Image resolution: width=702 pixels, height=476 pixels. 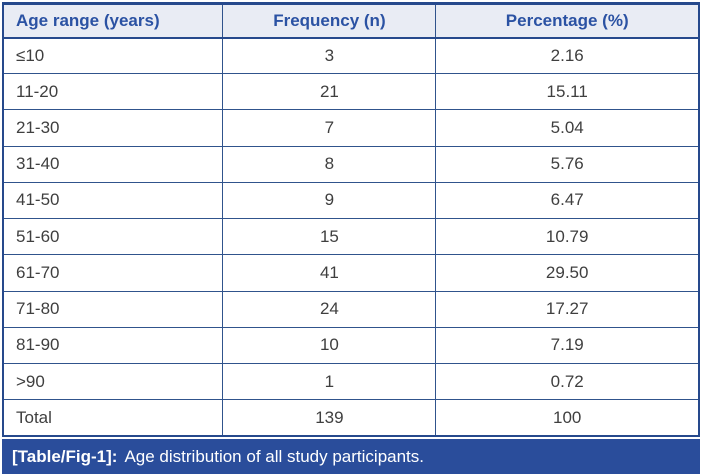 I want to click on table-row: ≤10 3 2.16, so click(x=351, y=55).